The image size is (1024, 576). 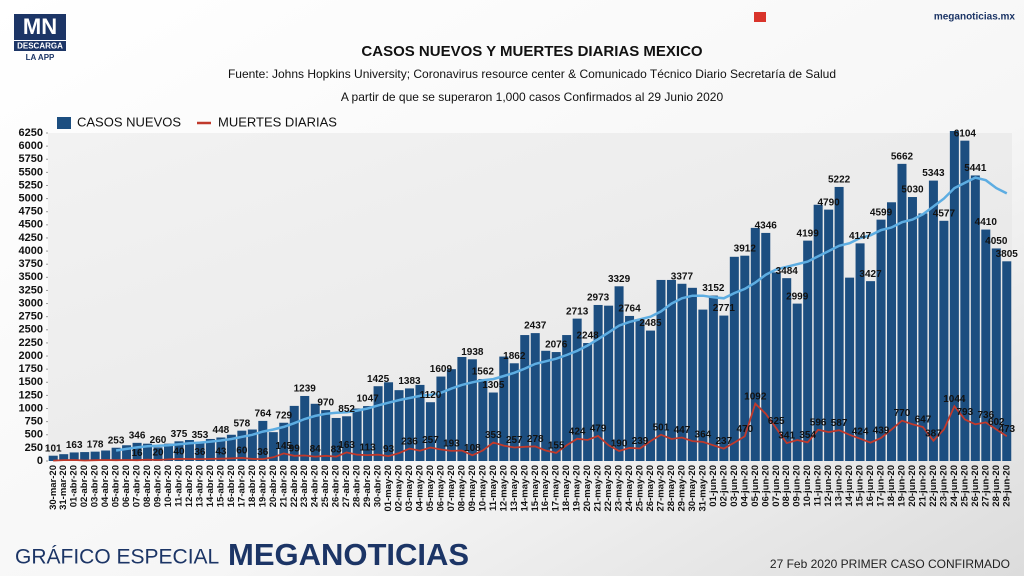 I want to click on data-label: 193, so click(x=451, y=444).